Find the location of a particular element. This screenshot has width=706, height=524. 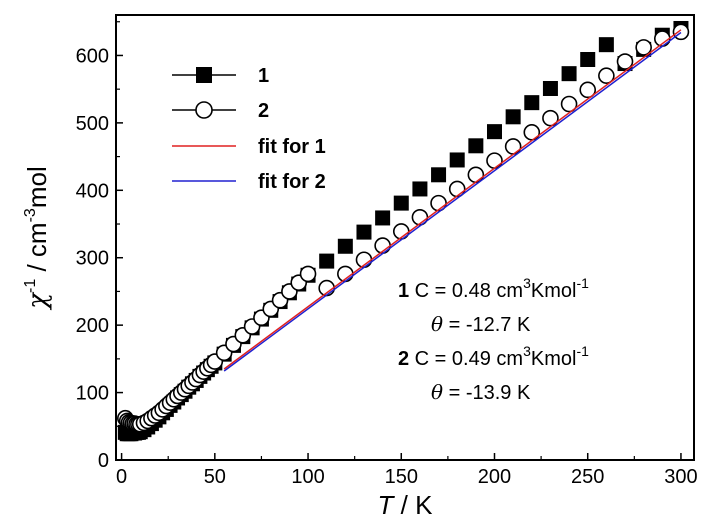

y-tick-label: 400 is located at coordinates (92, 191).